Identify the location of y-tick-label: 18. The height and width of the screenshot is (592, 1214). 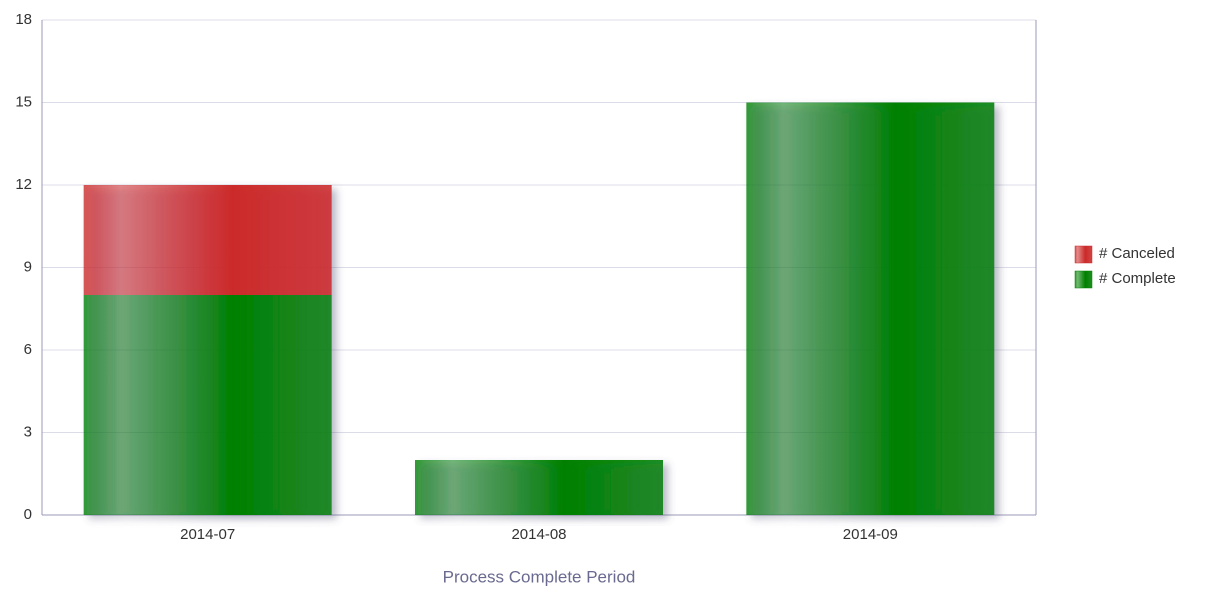
(23, 19).